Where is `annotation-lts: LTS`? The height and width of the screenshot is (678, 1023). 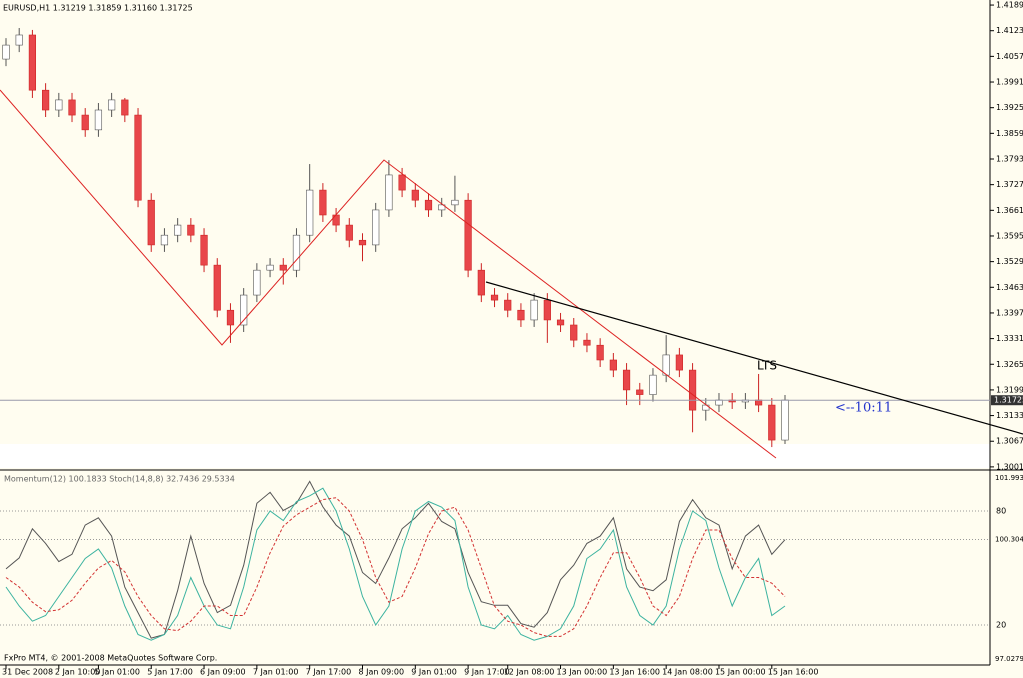 annotation-lts: LTS is located at coordinates (767, 366).